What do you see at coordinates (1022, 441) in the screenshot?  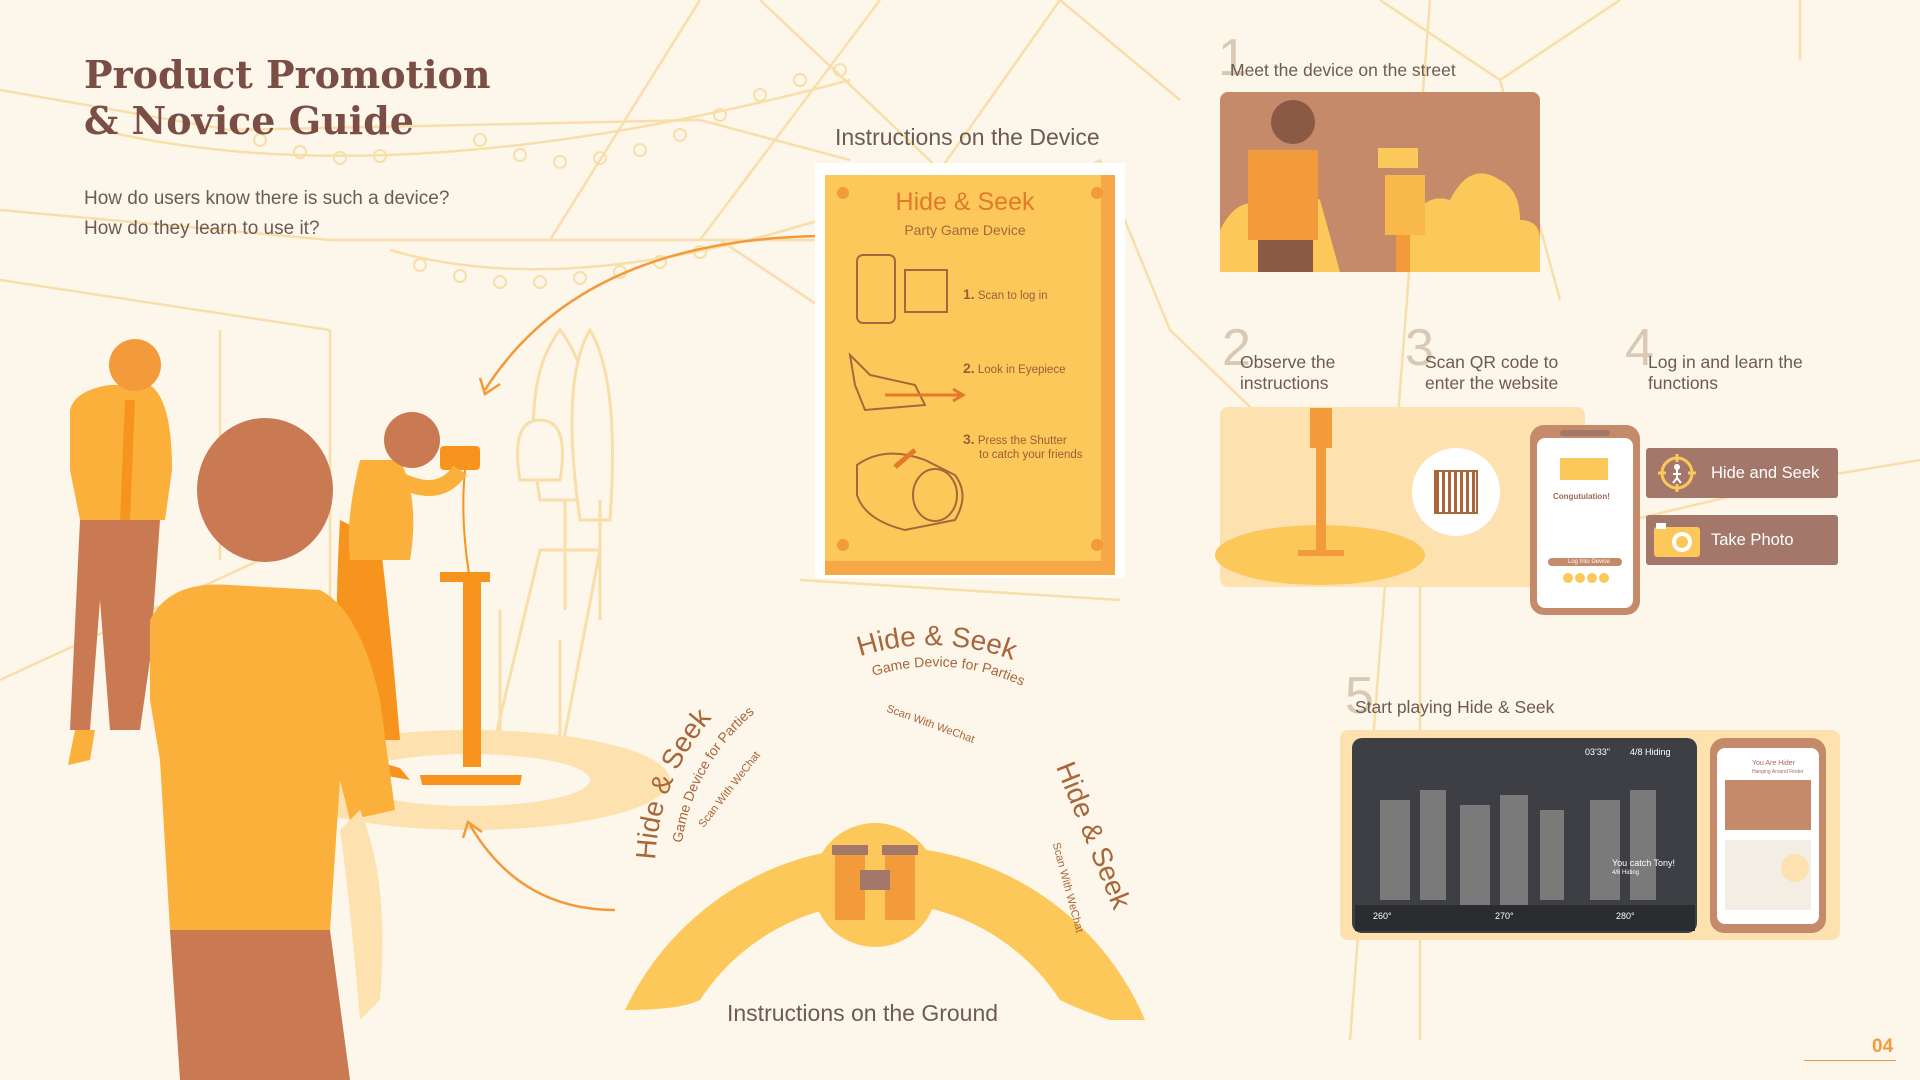 I see `plate-step-3-text: Press the Shutter` at bounding box center [1022, 441].